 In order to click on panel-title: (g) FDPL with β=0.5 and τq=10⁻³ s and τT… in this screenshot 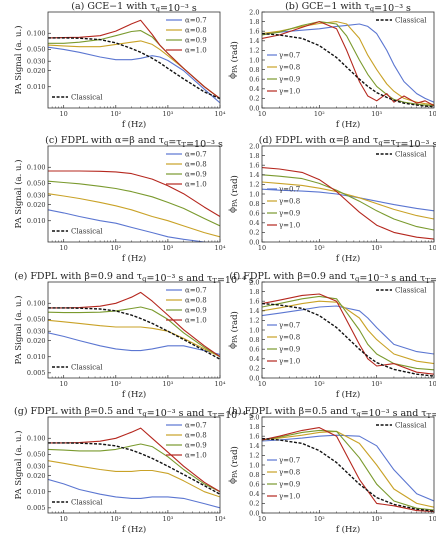, I will do `click(134, 413)`.